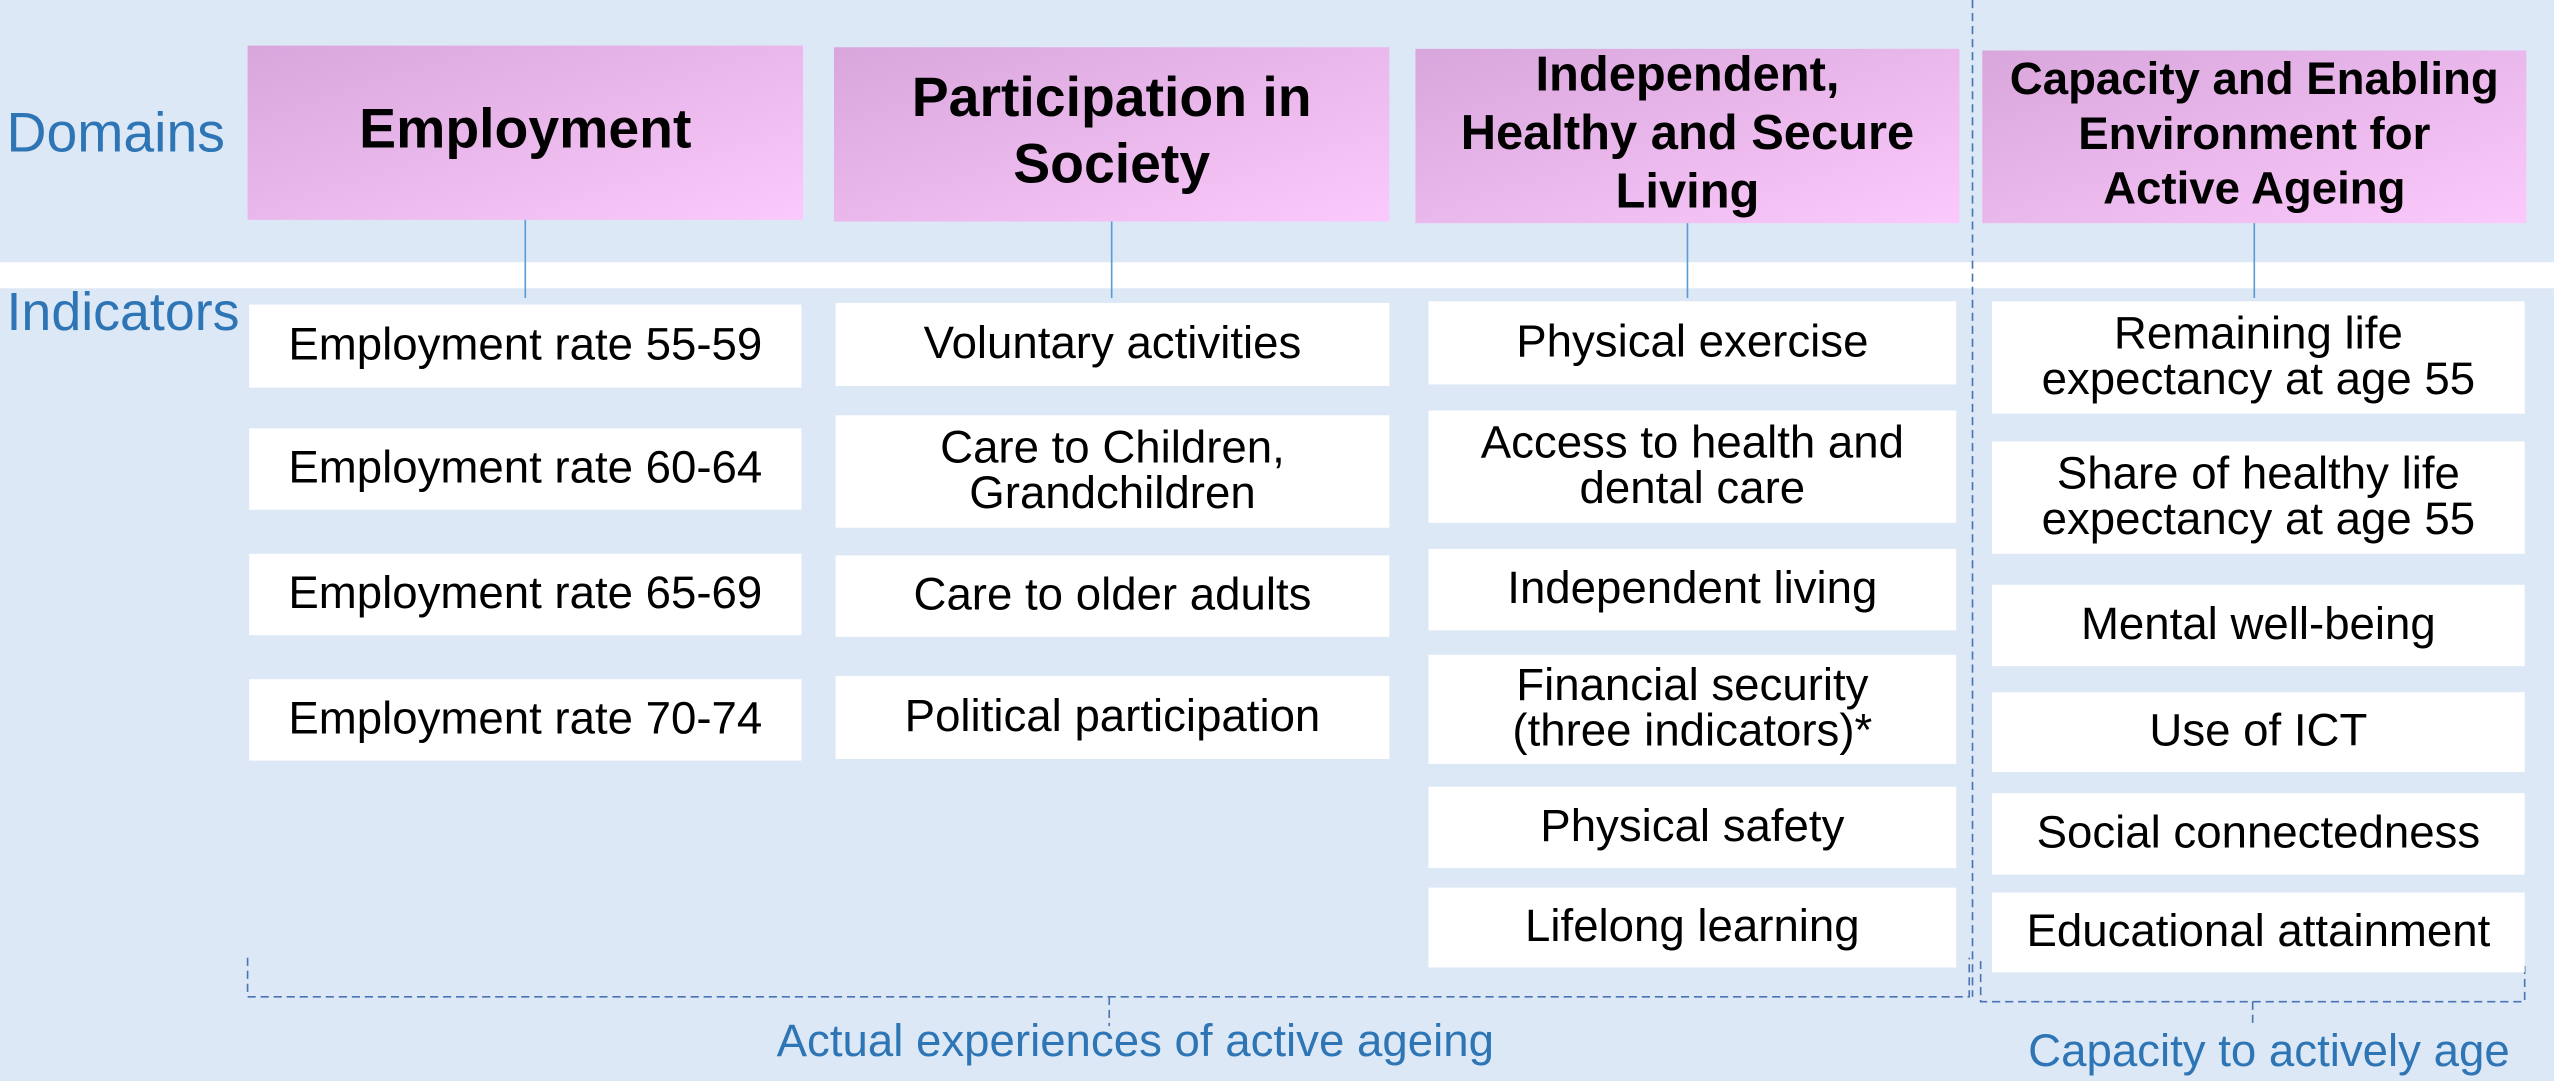  Describe the element at coordinates (123, 312) in the screenshot. I see `row-label: Indicators` at that location.